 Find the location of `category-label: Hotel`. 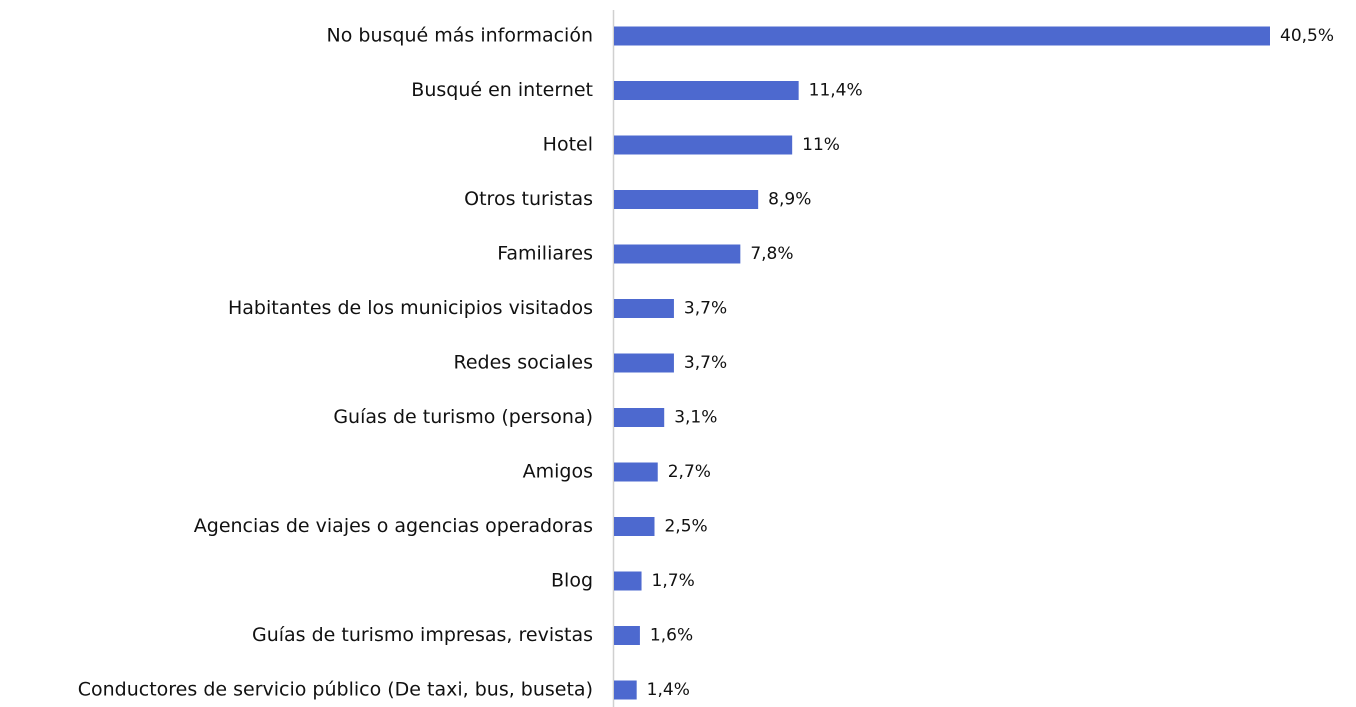

category-label: Hotel is located at coordinates (568, 145).